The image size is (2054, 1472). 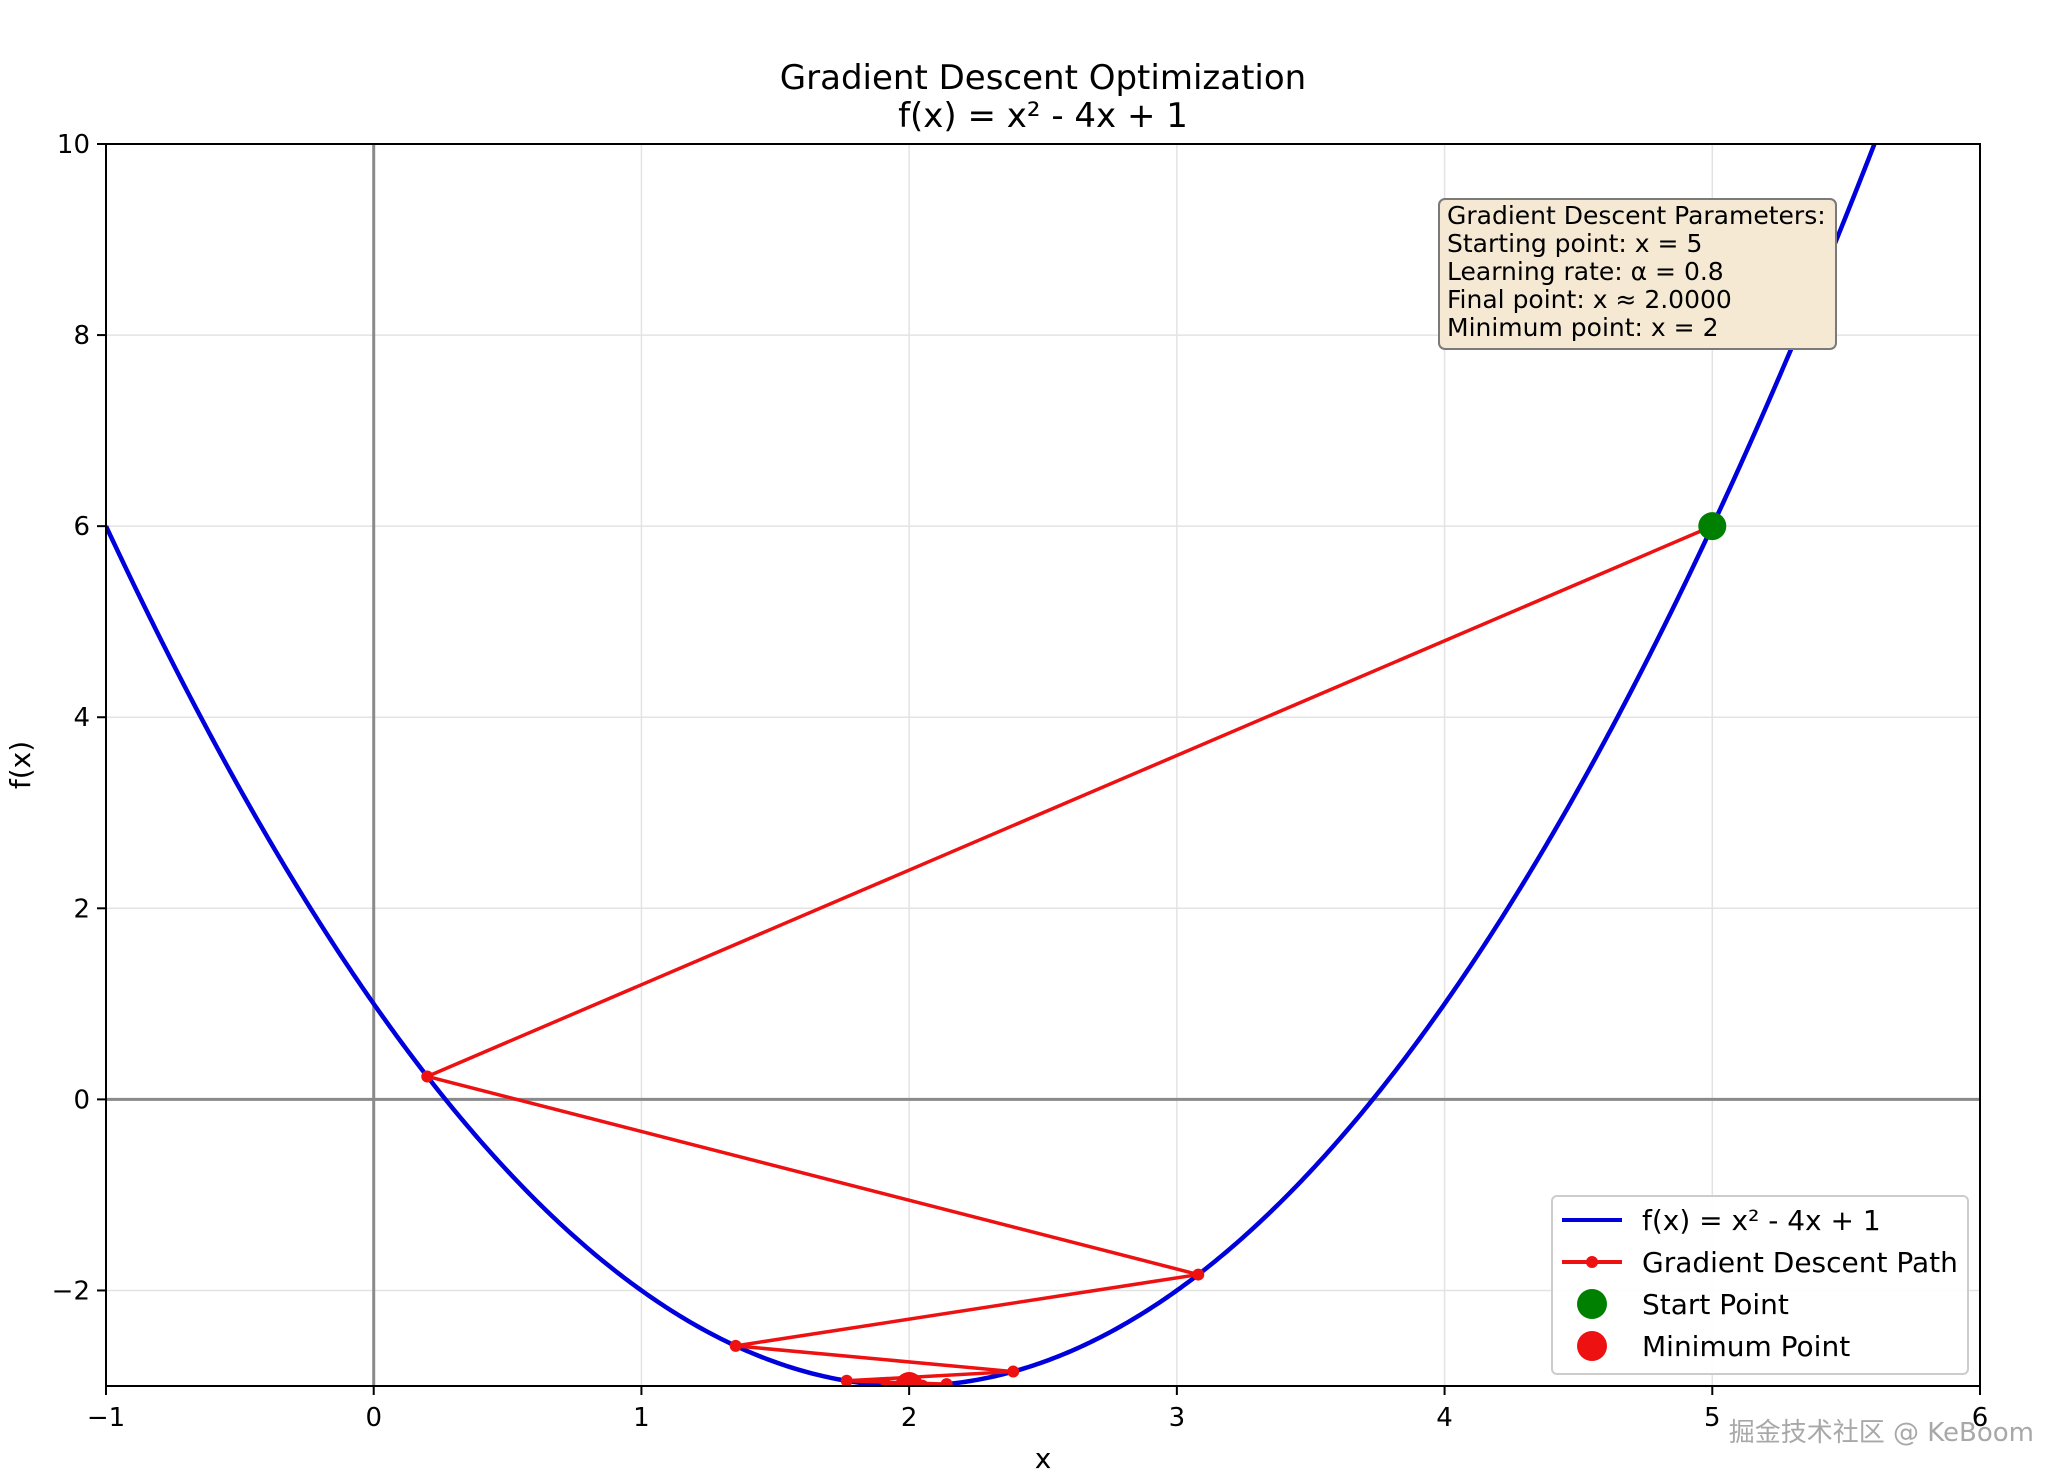 What do you see at coordinates (909, 1418) in the screenshot?
I see `x-tick-label: 2` at bounding box center [909, 1418].